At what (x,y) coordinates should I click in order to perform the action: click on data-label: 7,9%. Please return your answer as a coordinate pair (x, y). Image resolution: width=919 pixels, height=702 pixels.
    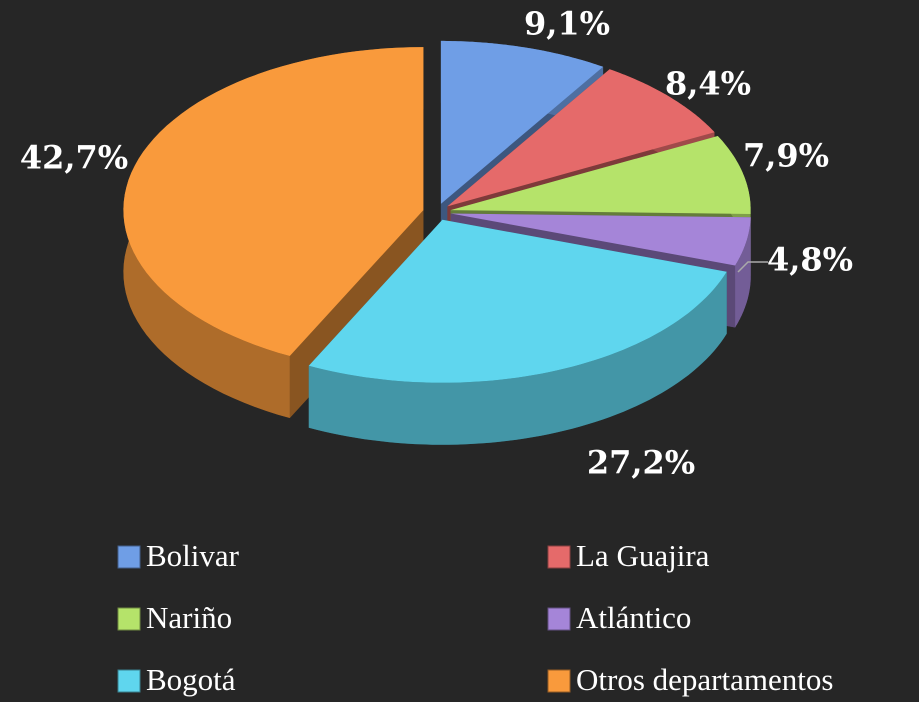
    Looking at the image, I should click on (786, 156).